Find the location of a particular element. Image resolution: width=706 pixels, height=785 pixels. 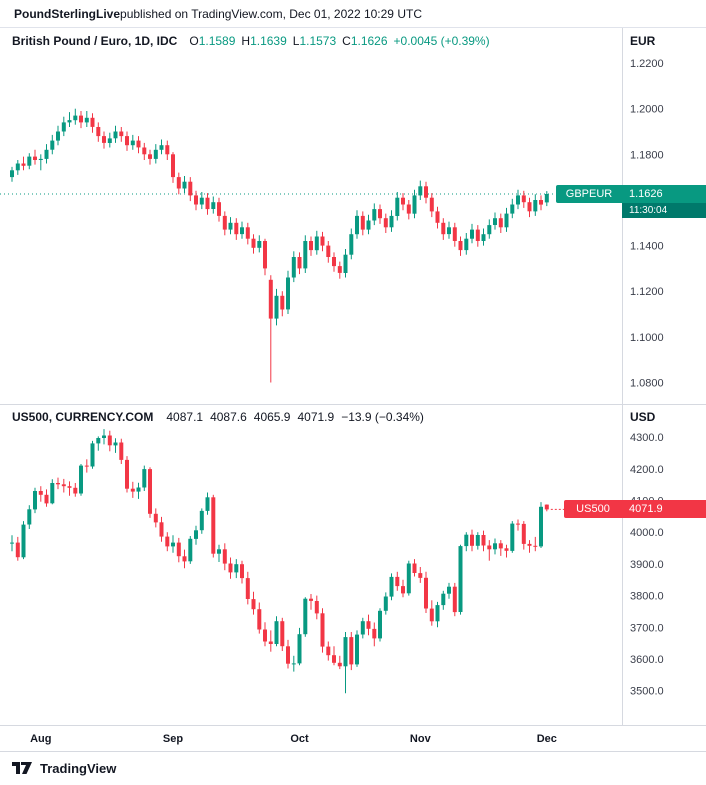

y-axis-tick: 1.0800 is located at coordinates (647, 384).